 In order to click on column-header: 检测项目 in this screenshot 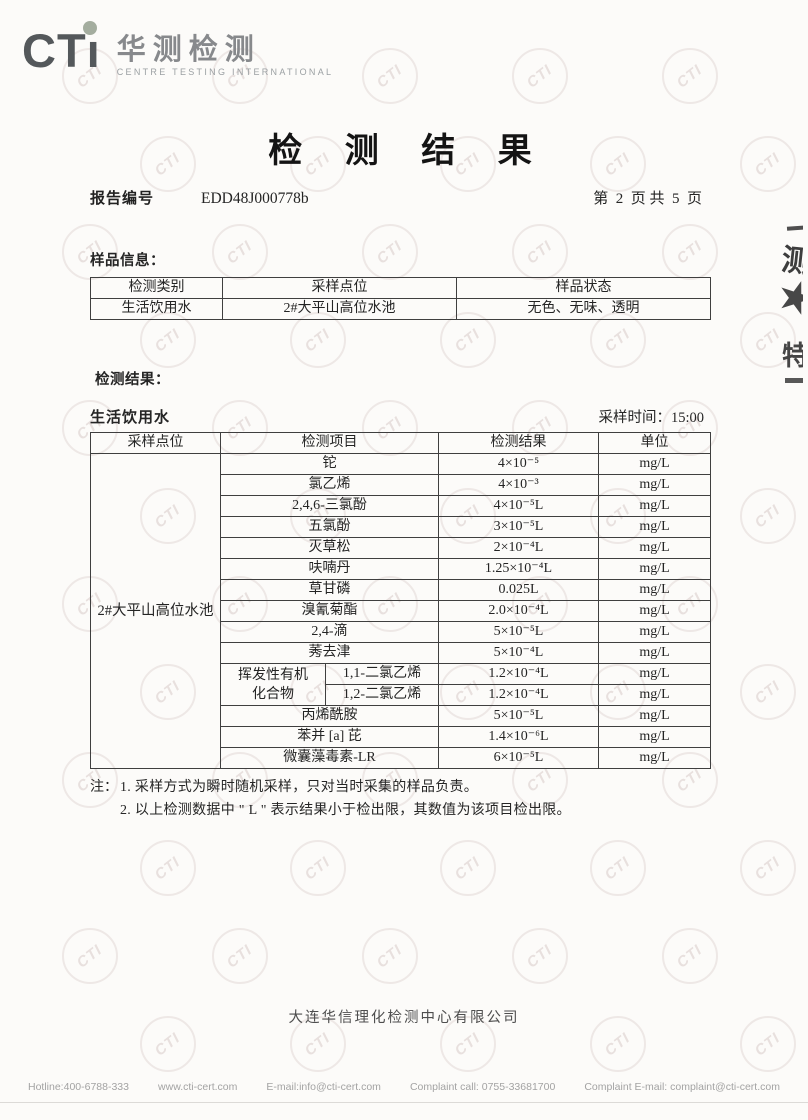, I will do `click(329, 443)`.